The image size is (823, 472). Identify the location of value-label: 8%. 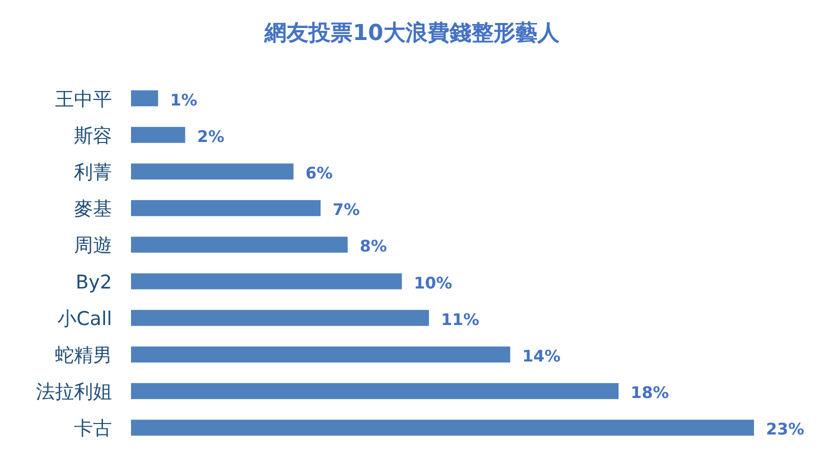
(373, 246).